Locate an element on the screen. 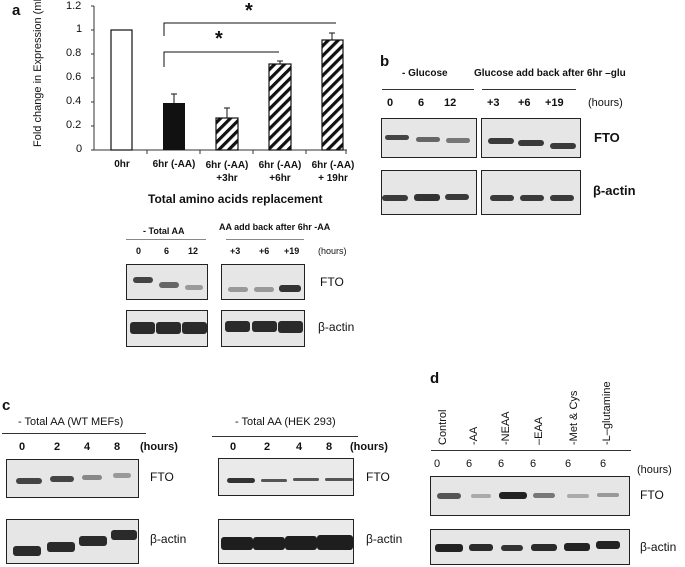  blot-d-fto is located at coordinates (530, 496).